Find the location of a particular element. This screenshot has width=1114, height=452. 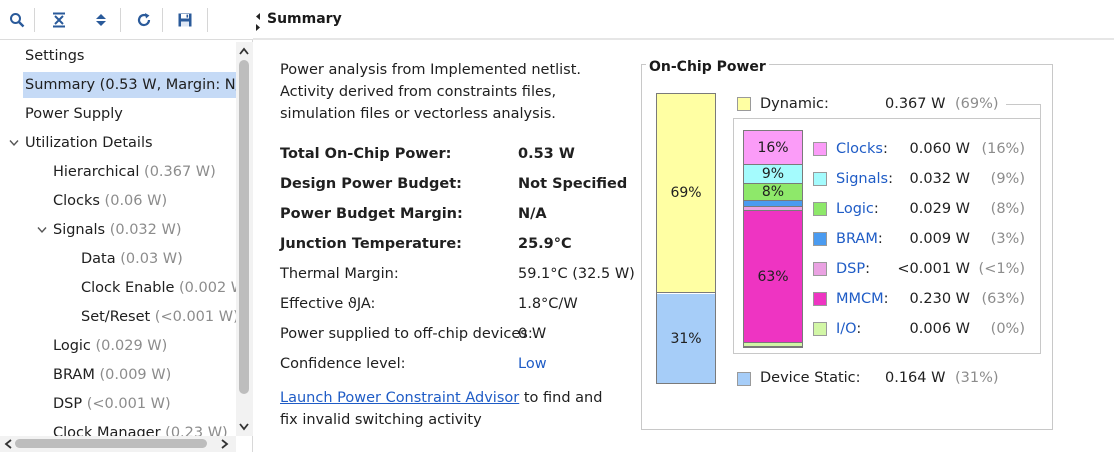

tree-item: Hierarchical (0.367 W) is located at coordinates (134, 172).